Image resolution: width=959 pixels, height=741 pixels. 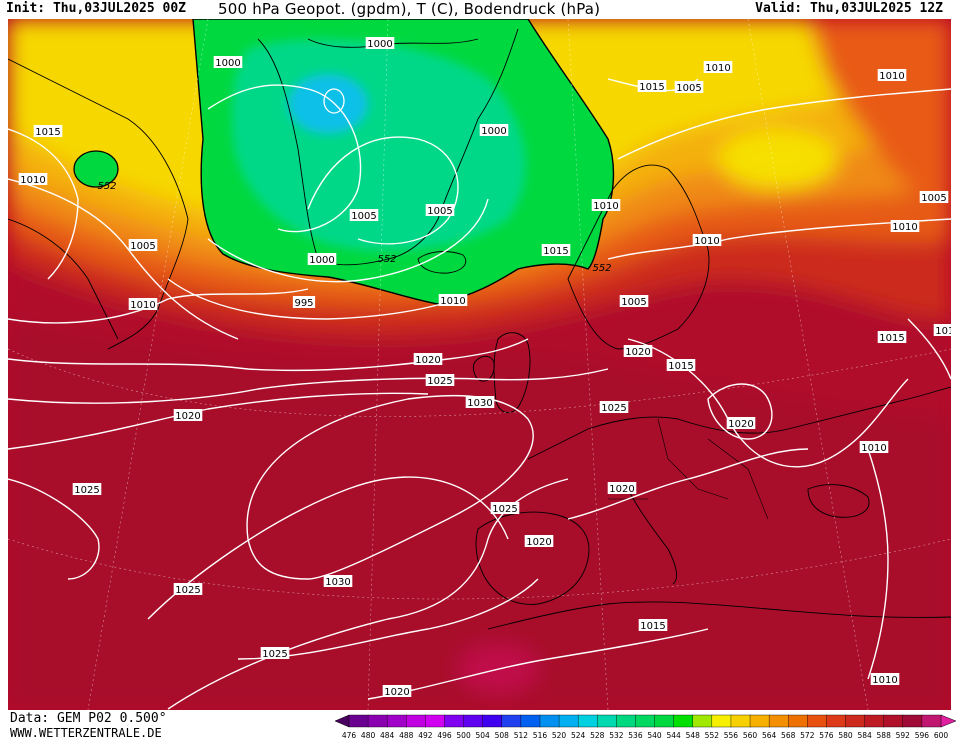 What do you see at coordinates (342, 721) in the screenshot?
I see `colorbar-arrow-left` at bounding box center [342, 721].